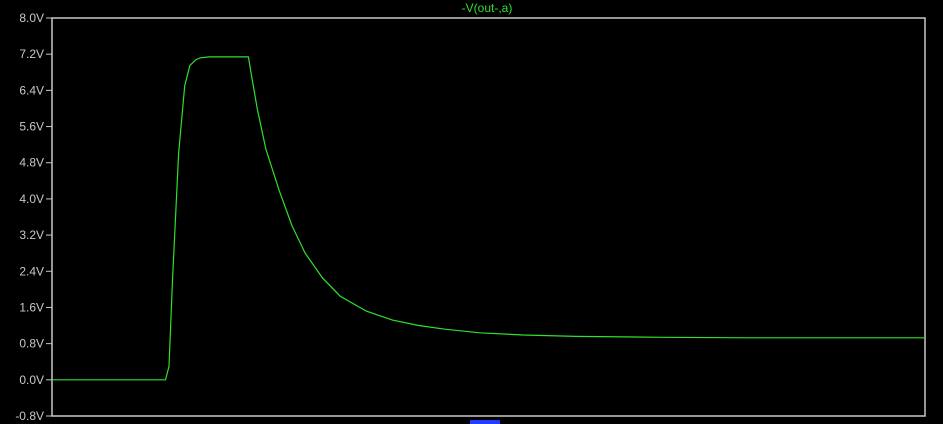  What do you see at coordinates (31, 127) in the screenshot?
I see `y-tick-label: 5.6V` at bounding box center [31, 127].